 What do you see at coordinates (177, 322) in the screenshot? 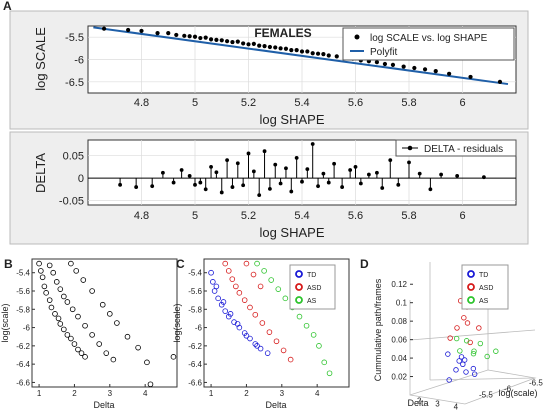
I see `y-axis-label: log(scale)` at bounding box center [177, 322].